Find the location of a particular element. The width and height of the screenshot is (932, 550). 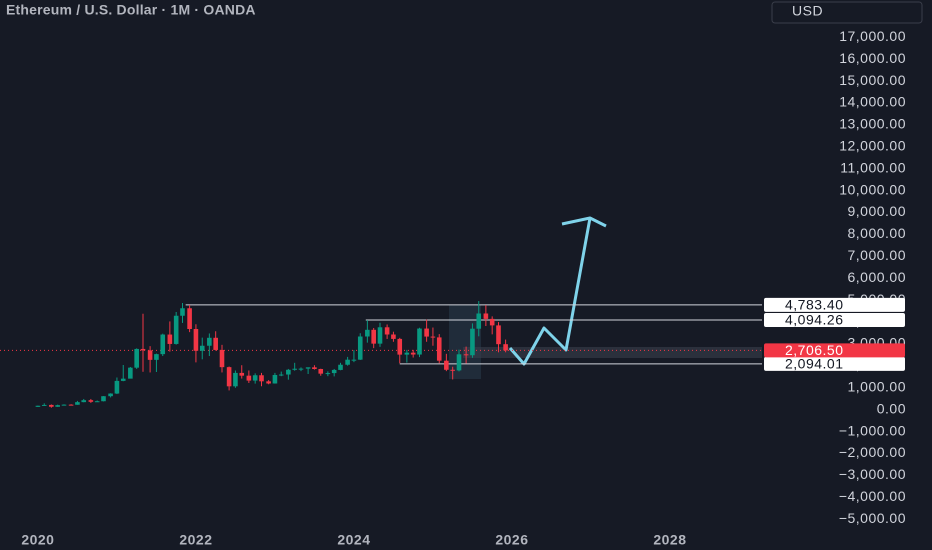

y-tick-label: 0.00 is located at coordinates (891, 408).